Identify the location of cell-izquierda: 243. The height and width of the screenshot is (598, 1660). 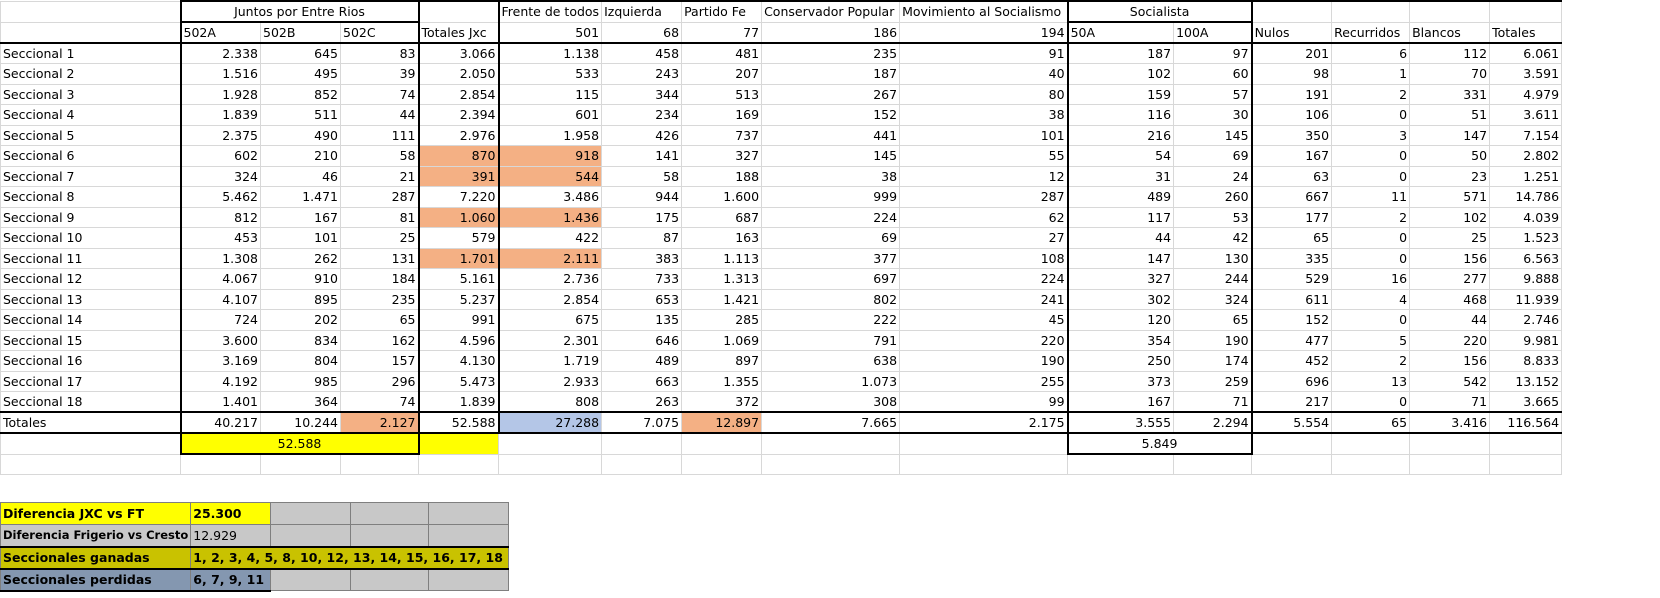
(642, 74).